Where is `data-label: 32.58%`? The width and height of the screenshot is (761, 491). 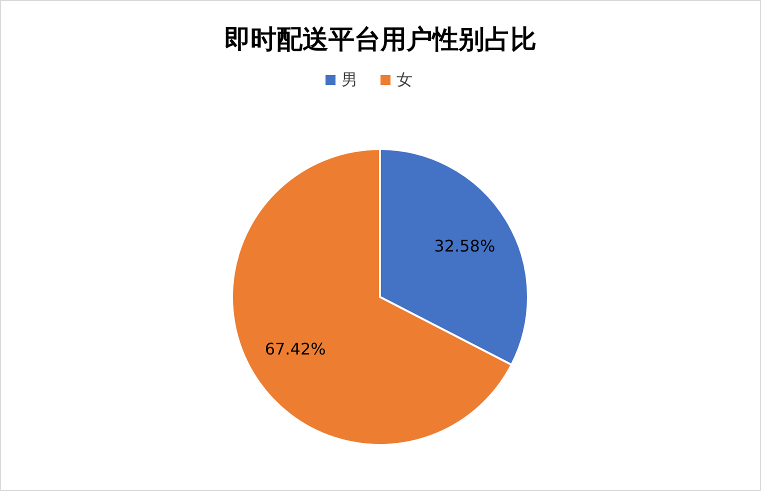 data-label: 32.58% is located at coordinates (465, 246).